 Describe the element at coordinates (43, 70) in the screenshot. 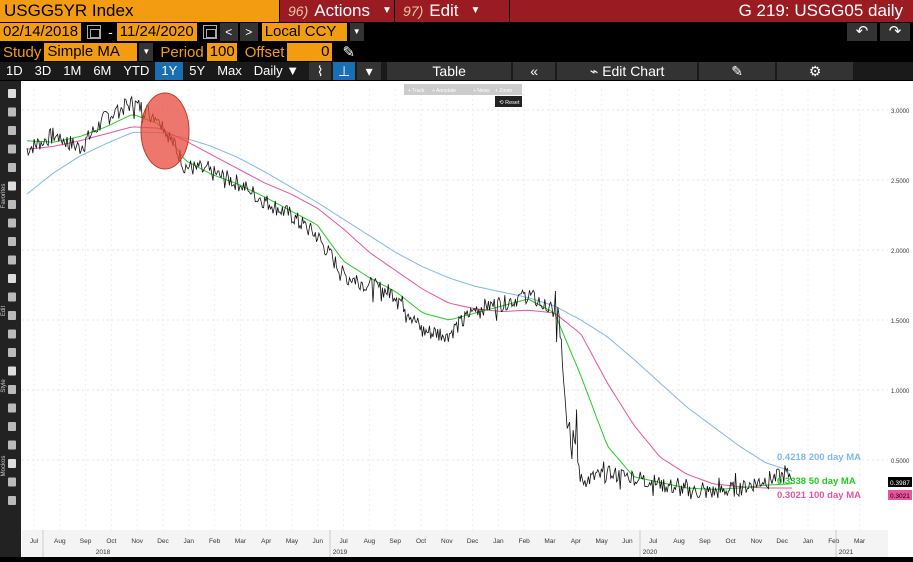

I see `range-3d: 3D` at that location.